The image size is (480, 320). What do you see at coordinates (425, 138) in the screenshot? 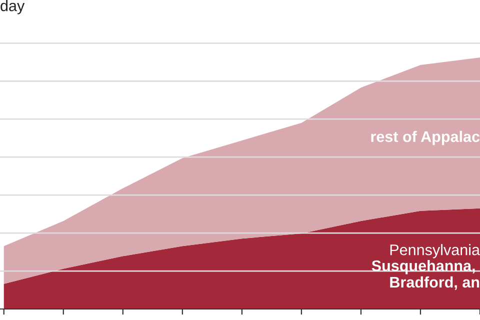
I see `series-label: rest of Appalac` at bounding box center [425, 138].